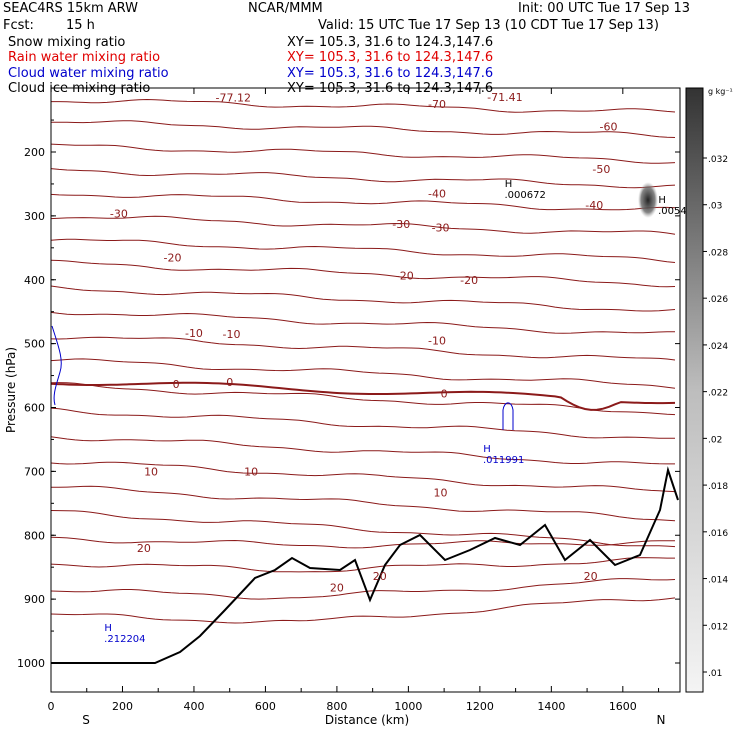 This screenshot has width=740, height=740. I want to click on colorbar-tick-label: .018, so click(718, 487).